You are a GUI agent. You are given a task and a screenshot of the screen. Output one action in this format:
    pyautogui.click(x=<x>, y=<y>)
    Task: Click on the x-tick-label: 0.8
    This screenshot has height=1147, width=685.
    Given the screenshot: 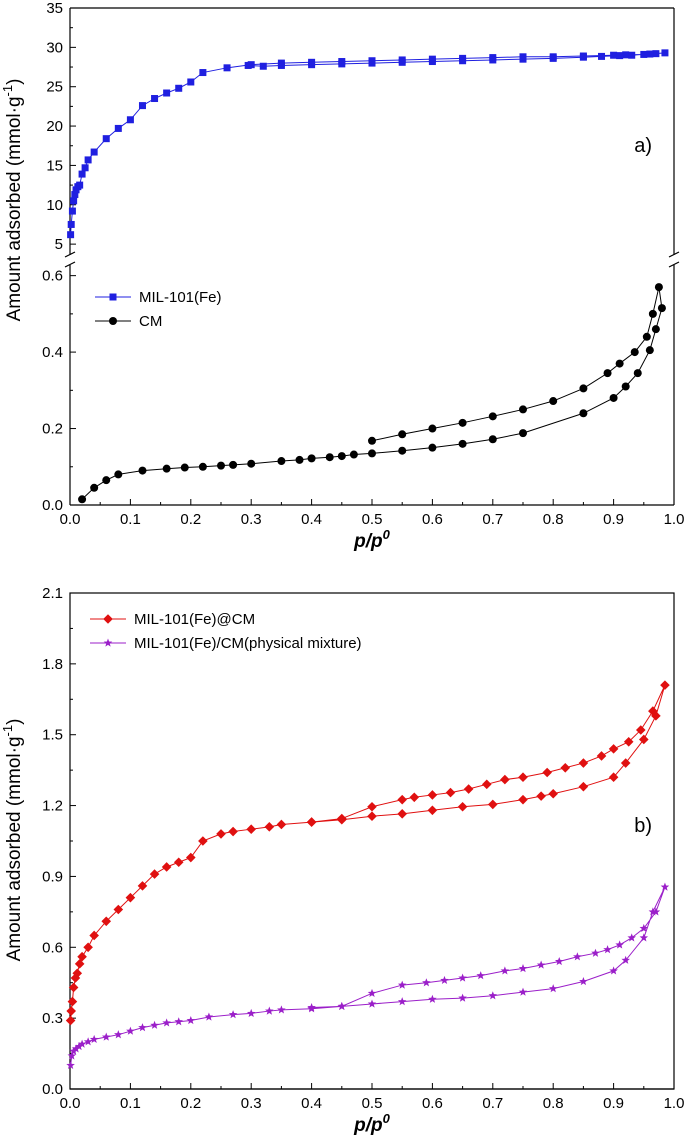 What is the action you would take?
    pyautogui.click(x=553, y=519)
    